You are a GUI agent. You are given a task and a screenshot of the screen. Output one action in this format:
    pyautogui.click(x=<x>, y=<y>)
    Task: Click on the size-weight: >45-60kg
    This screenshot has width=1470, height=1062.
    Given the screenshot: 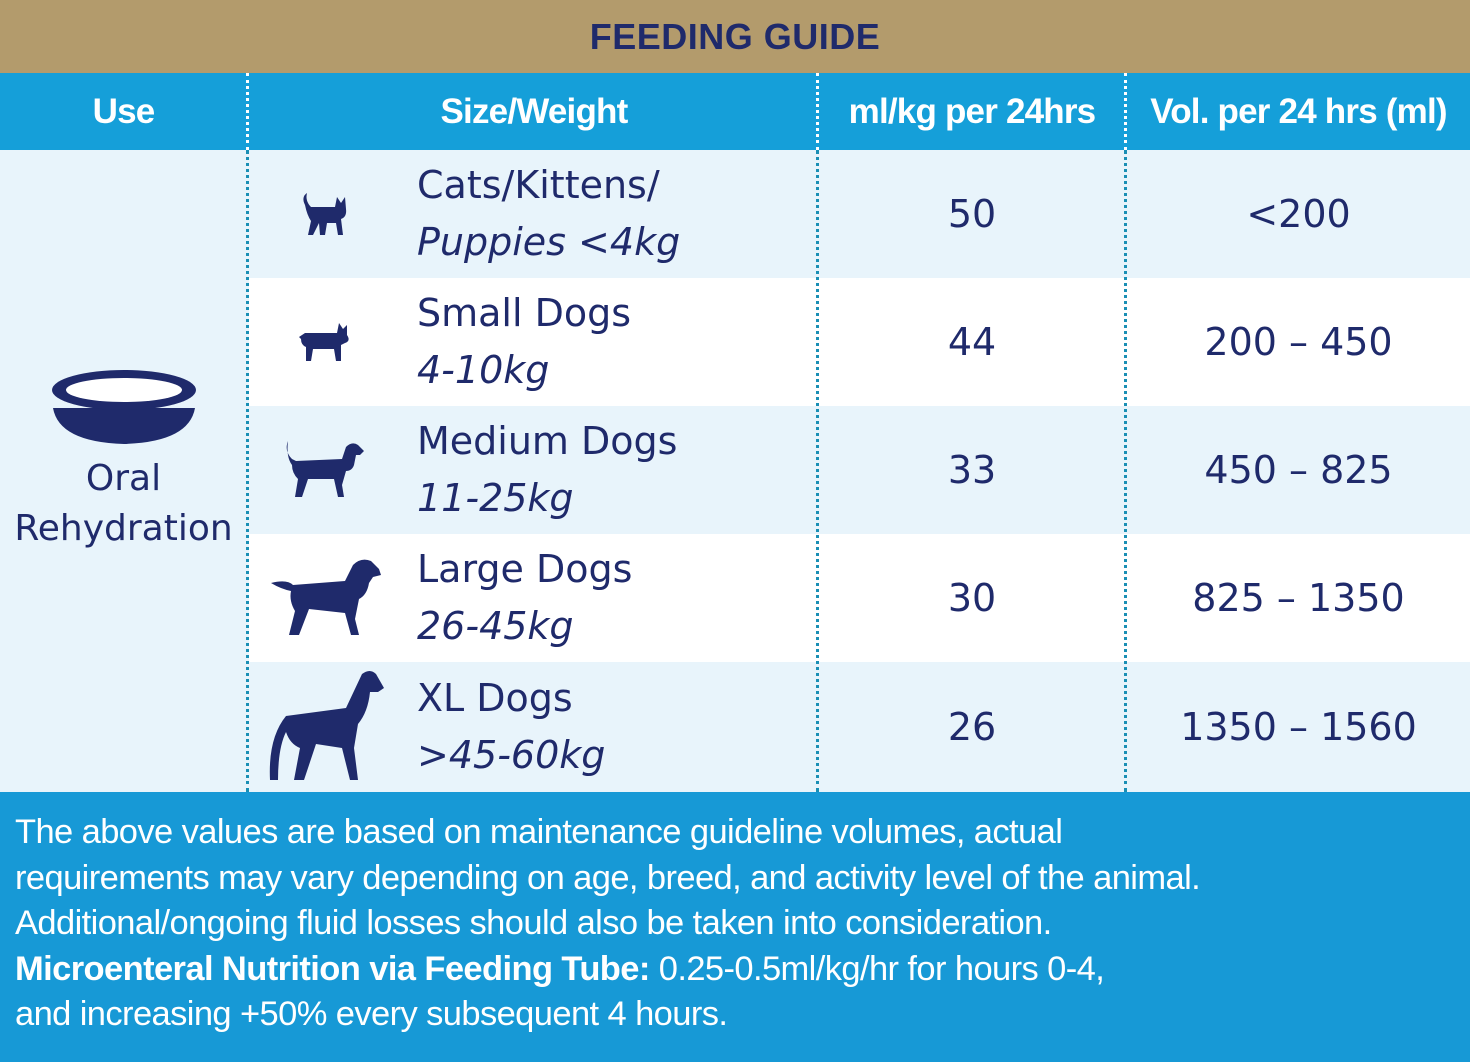 What is the action you would take?
    pyautogui.click(x=511, y=755)
    